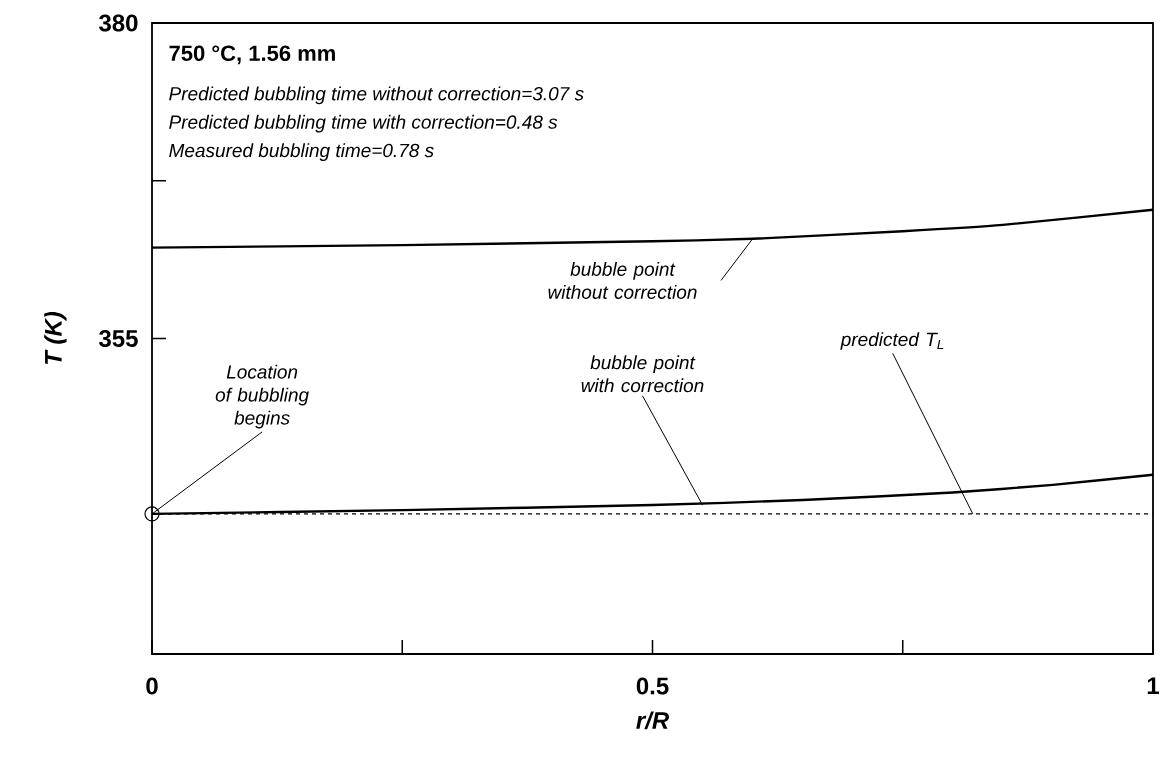 The height and width of the screenshot is (784, 1164). What do you see at coordinates (118, 338) in the screenshot?
I see `y-tick-label: 355` at bounding box center [118, 338].